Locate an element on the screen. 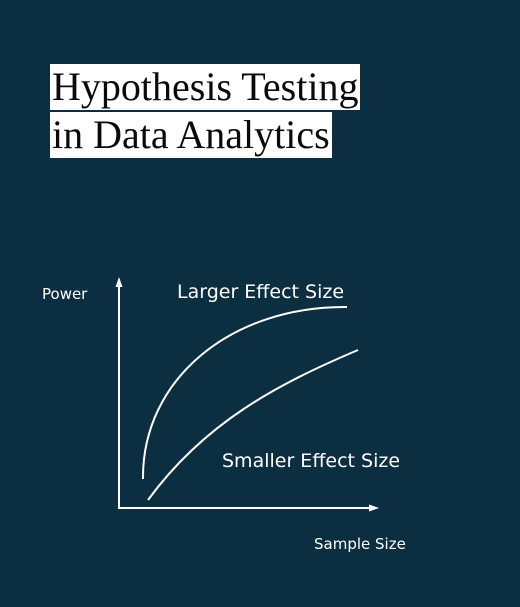  curve-larger-effect is located at coordinates (244, 392).